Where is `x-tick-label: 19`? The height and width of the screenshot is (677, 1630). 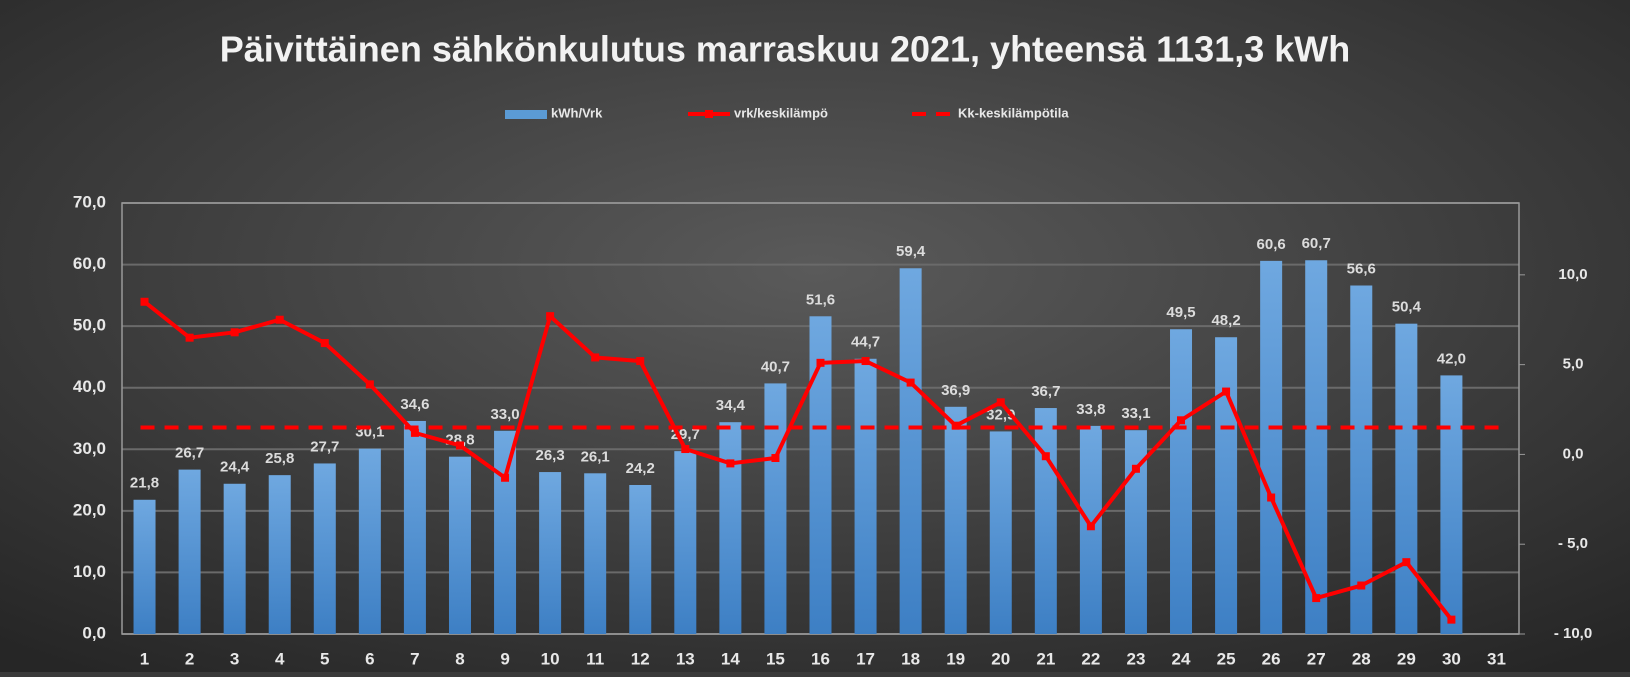
x-tick-label: 19 is located at coordinates (955, 658).